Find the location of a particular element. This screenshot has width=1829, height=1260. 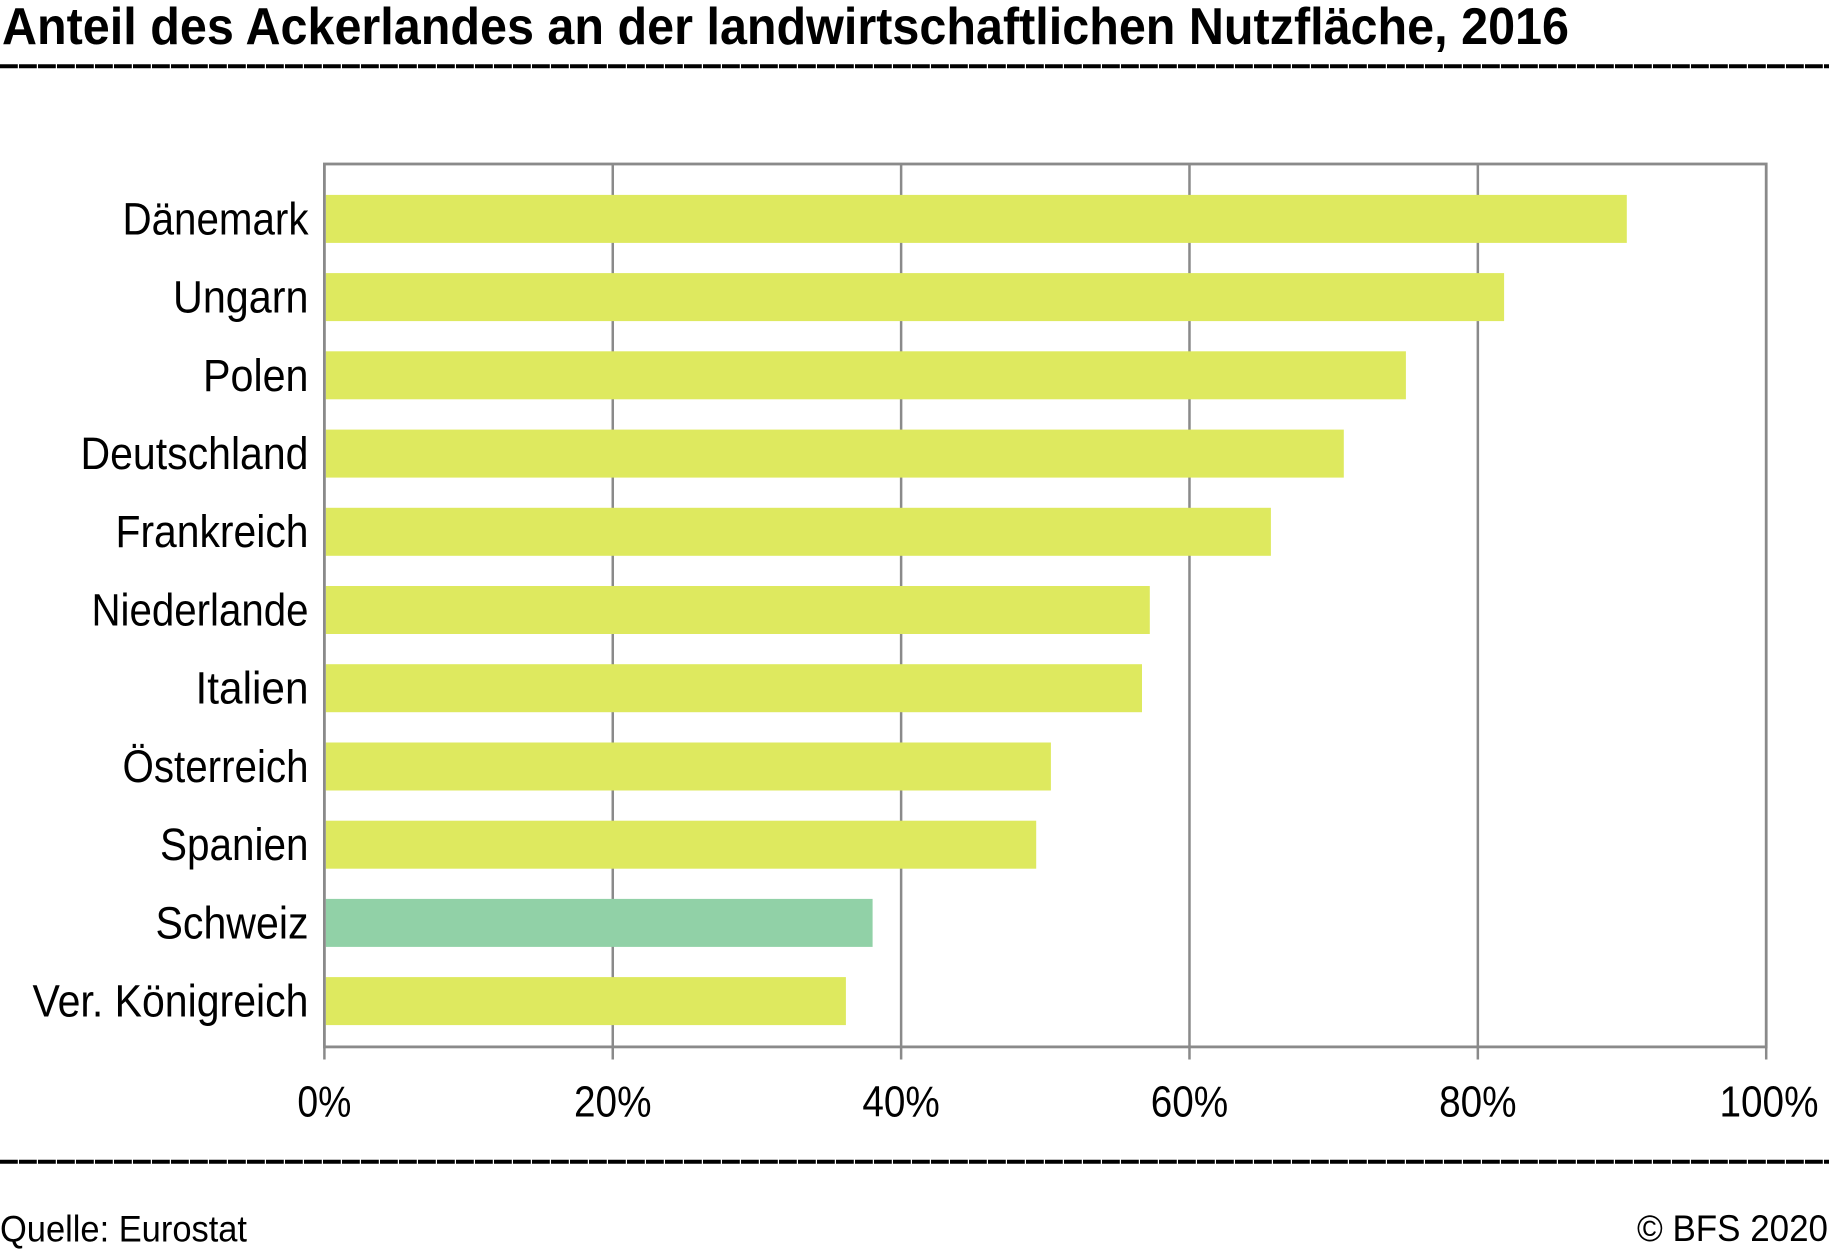

svg-text: © BFS 2020 is located at coordinates (1732, 1228).